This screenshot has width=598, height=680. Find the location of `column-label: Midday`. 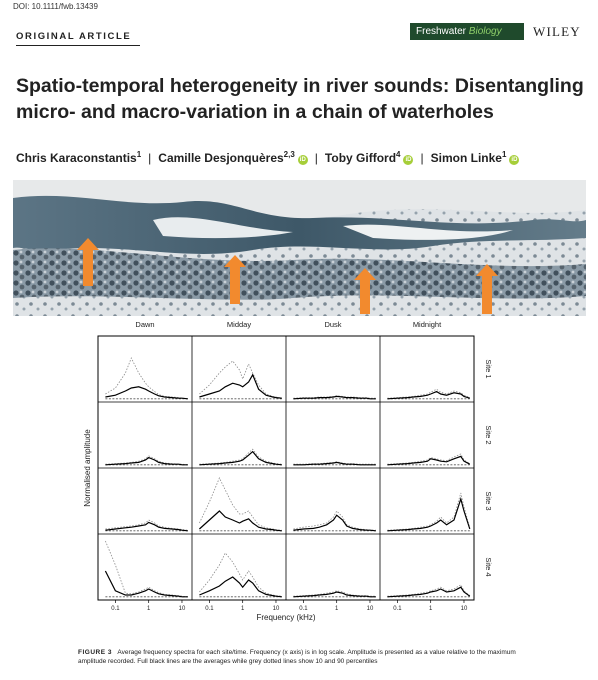

column-label: Midday is located at coordinates (239, 324).